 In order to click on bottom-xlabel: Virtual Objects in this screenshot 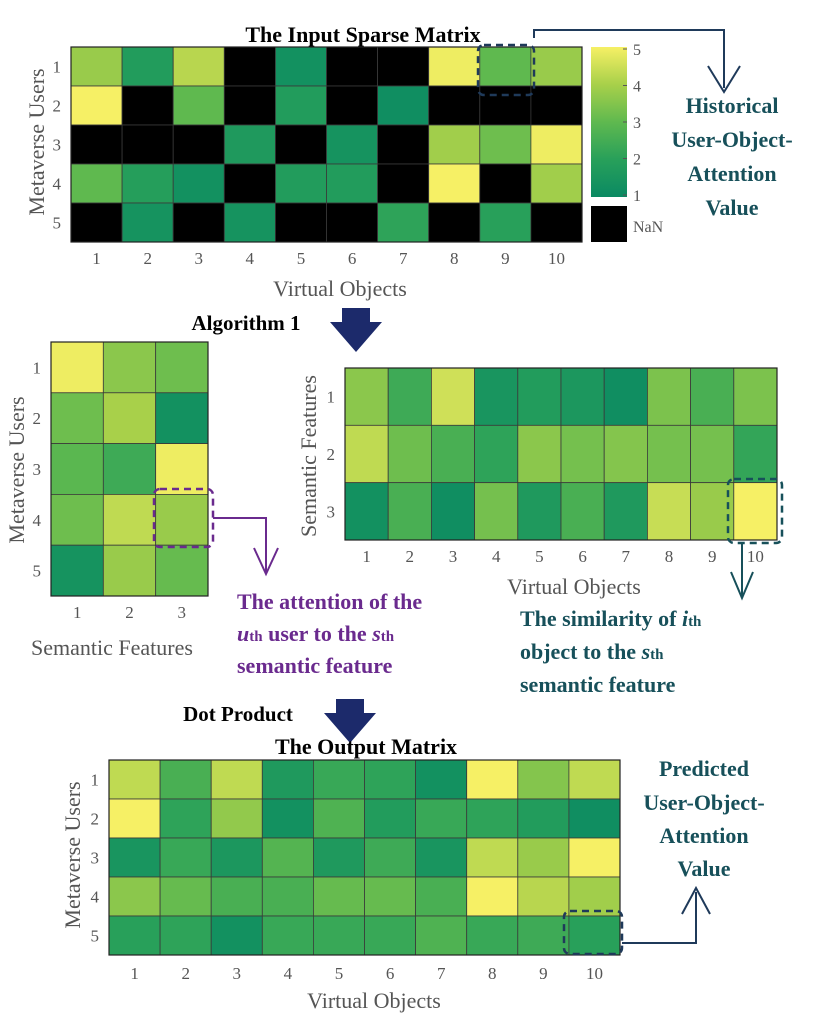, I will do `click(374, 1000)`.